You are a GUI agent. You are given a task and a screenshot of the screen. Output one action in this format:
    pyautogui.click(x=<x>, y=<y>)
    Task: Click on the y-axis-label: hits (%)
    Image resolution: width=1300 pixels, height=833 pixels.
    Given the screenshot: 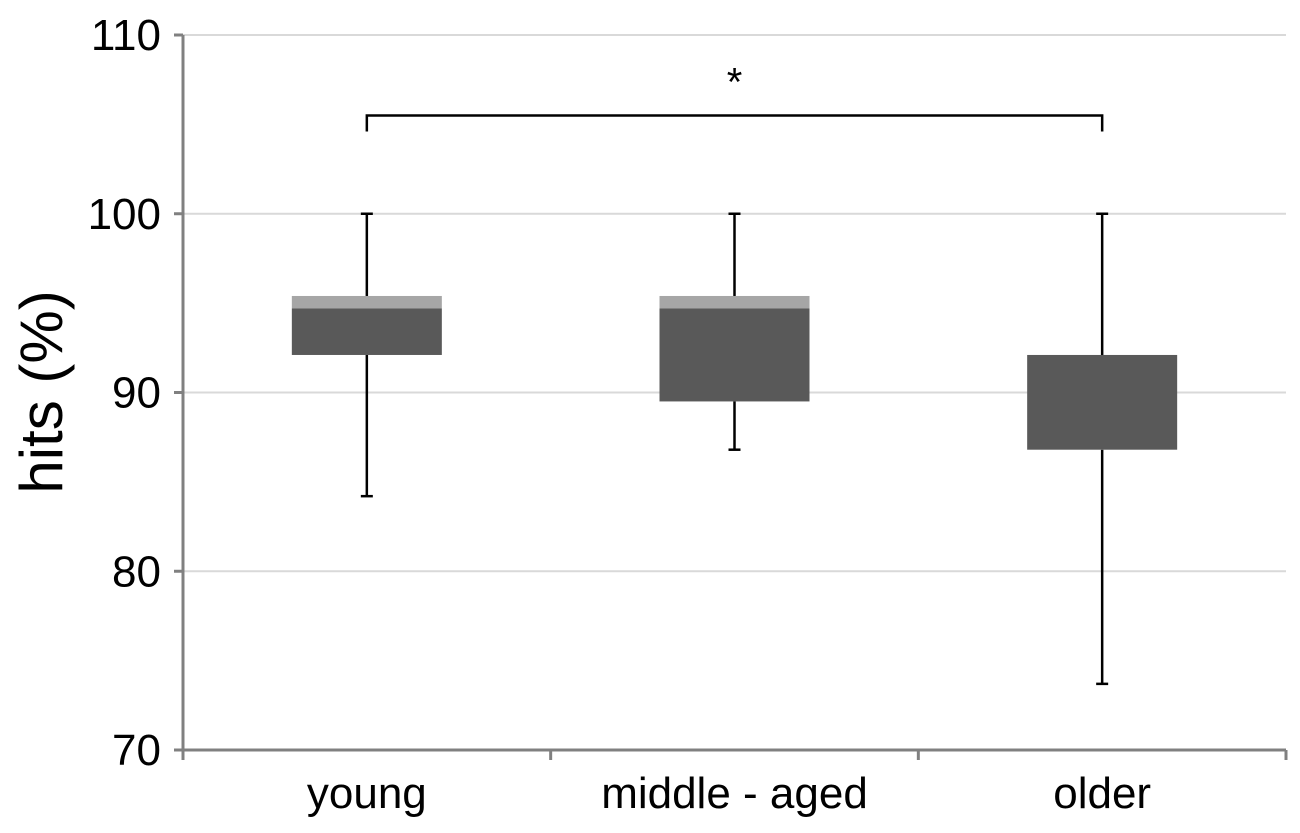 What is the action you would take?
    pyautogui.click(x=41, y=391)
    